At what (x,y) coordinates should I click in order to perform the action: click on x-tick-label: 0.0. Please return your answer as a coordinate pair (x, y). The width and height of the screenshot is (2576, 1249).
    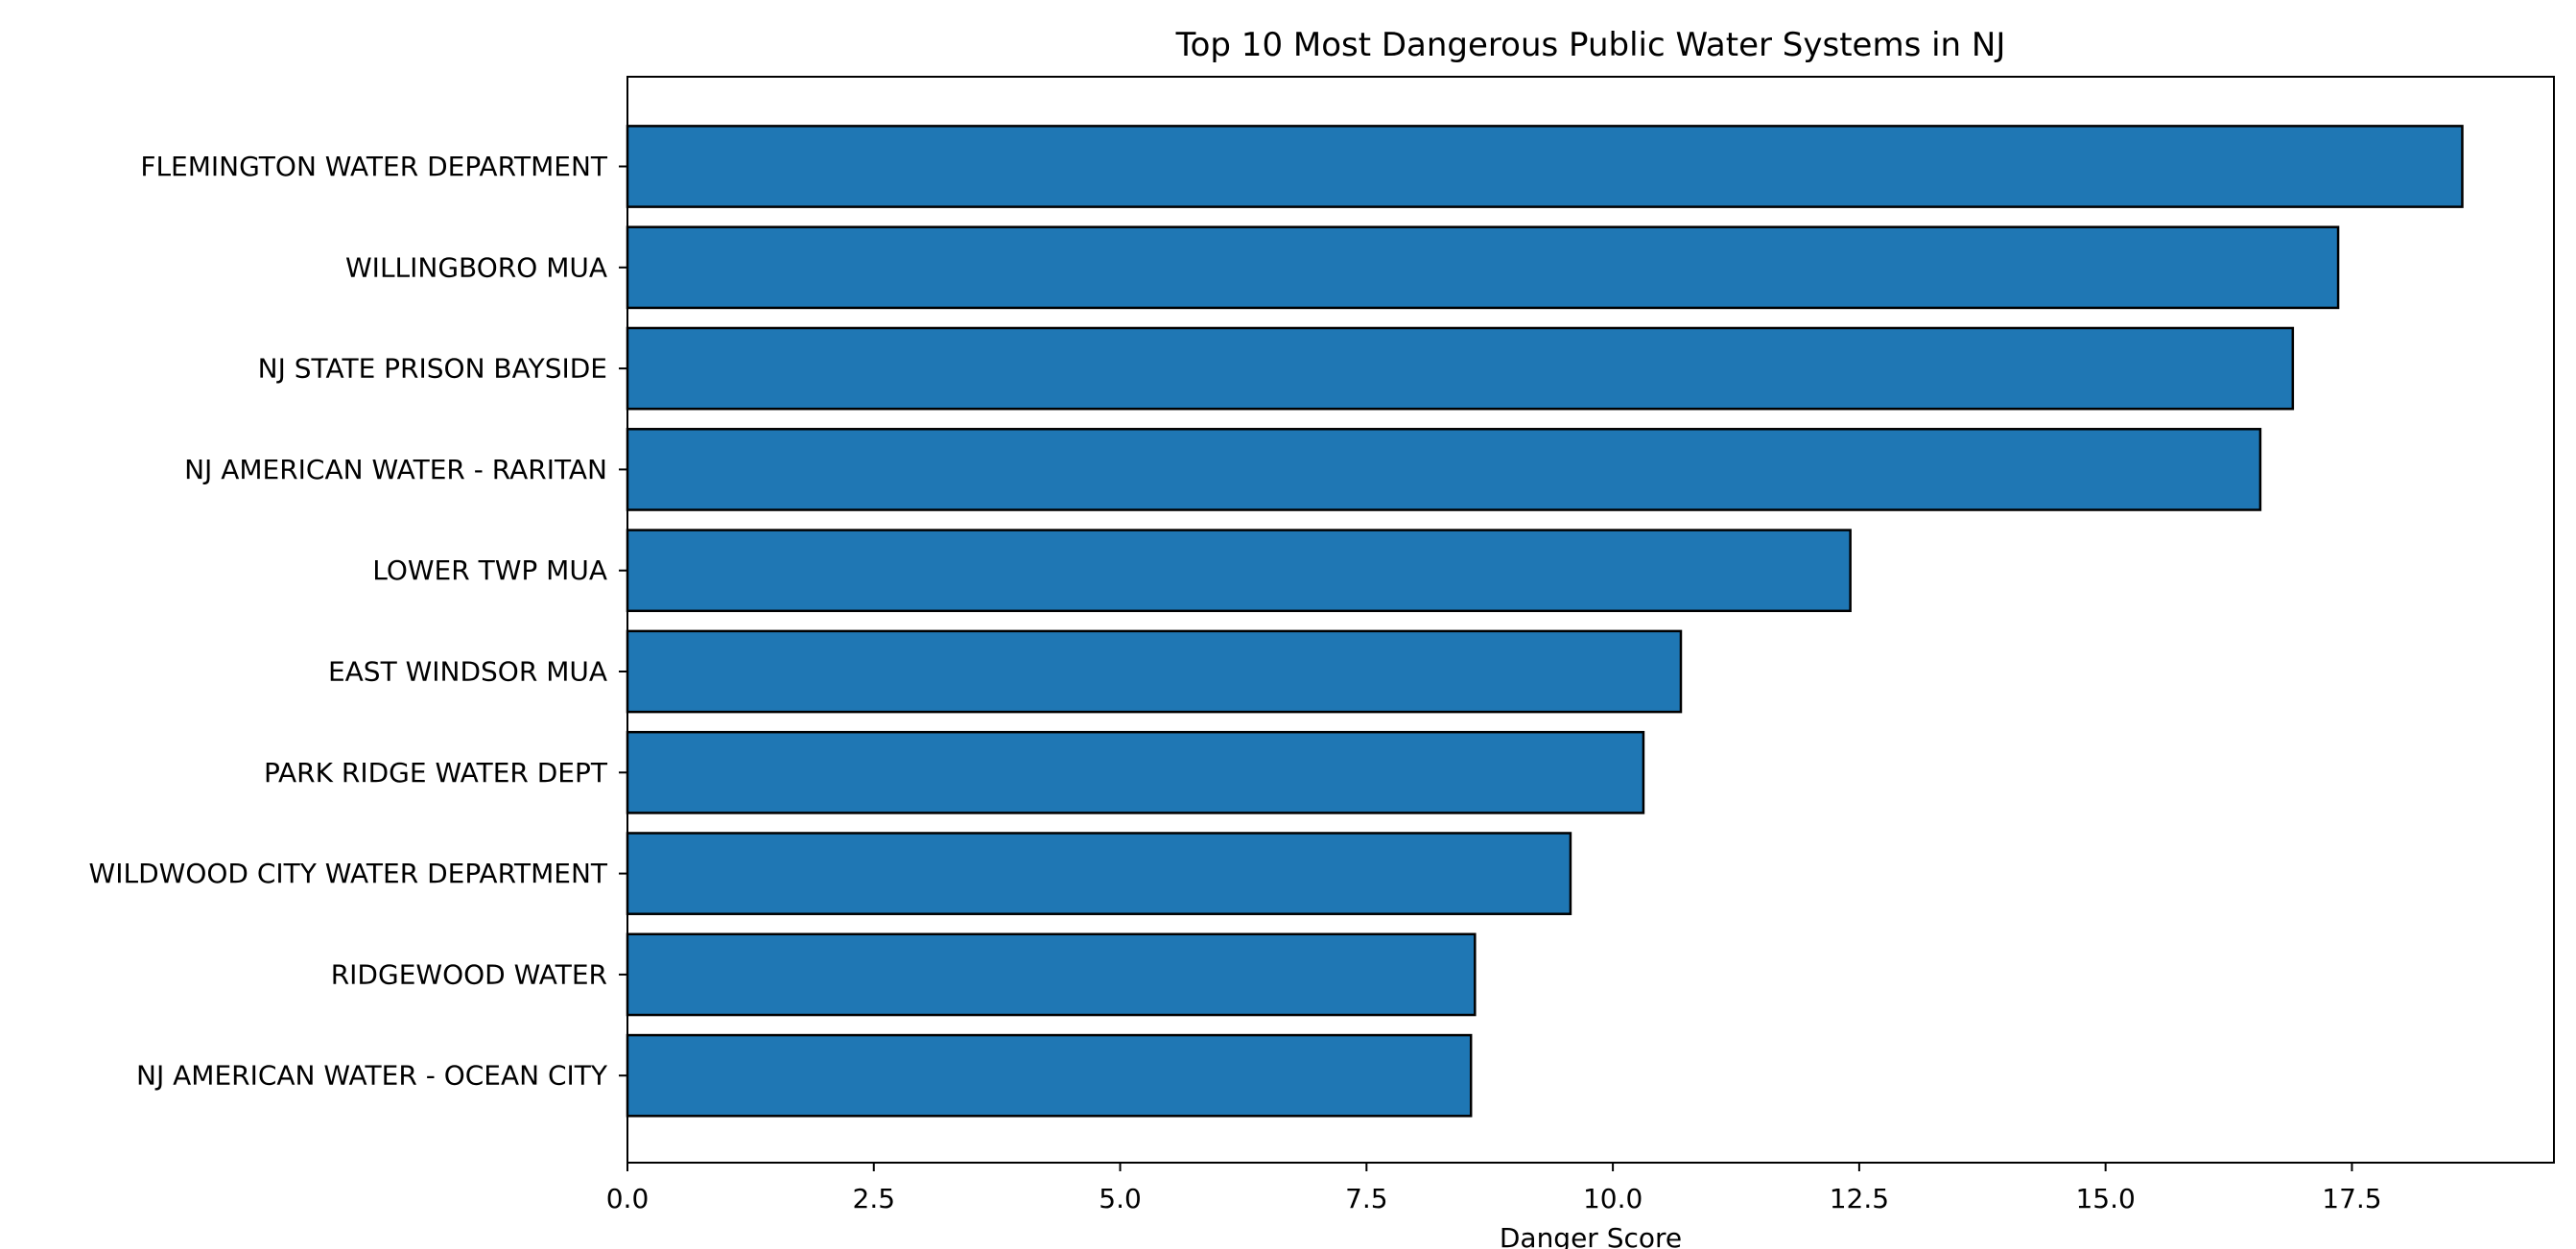
    Looking at the image, I should click on (628, 1198).